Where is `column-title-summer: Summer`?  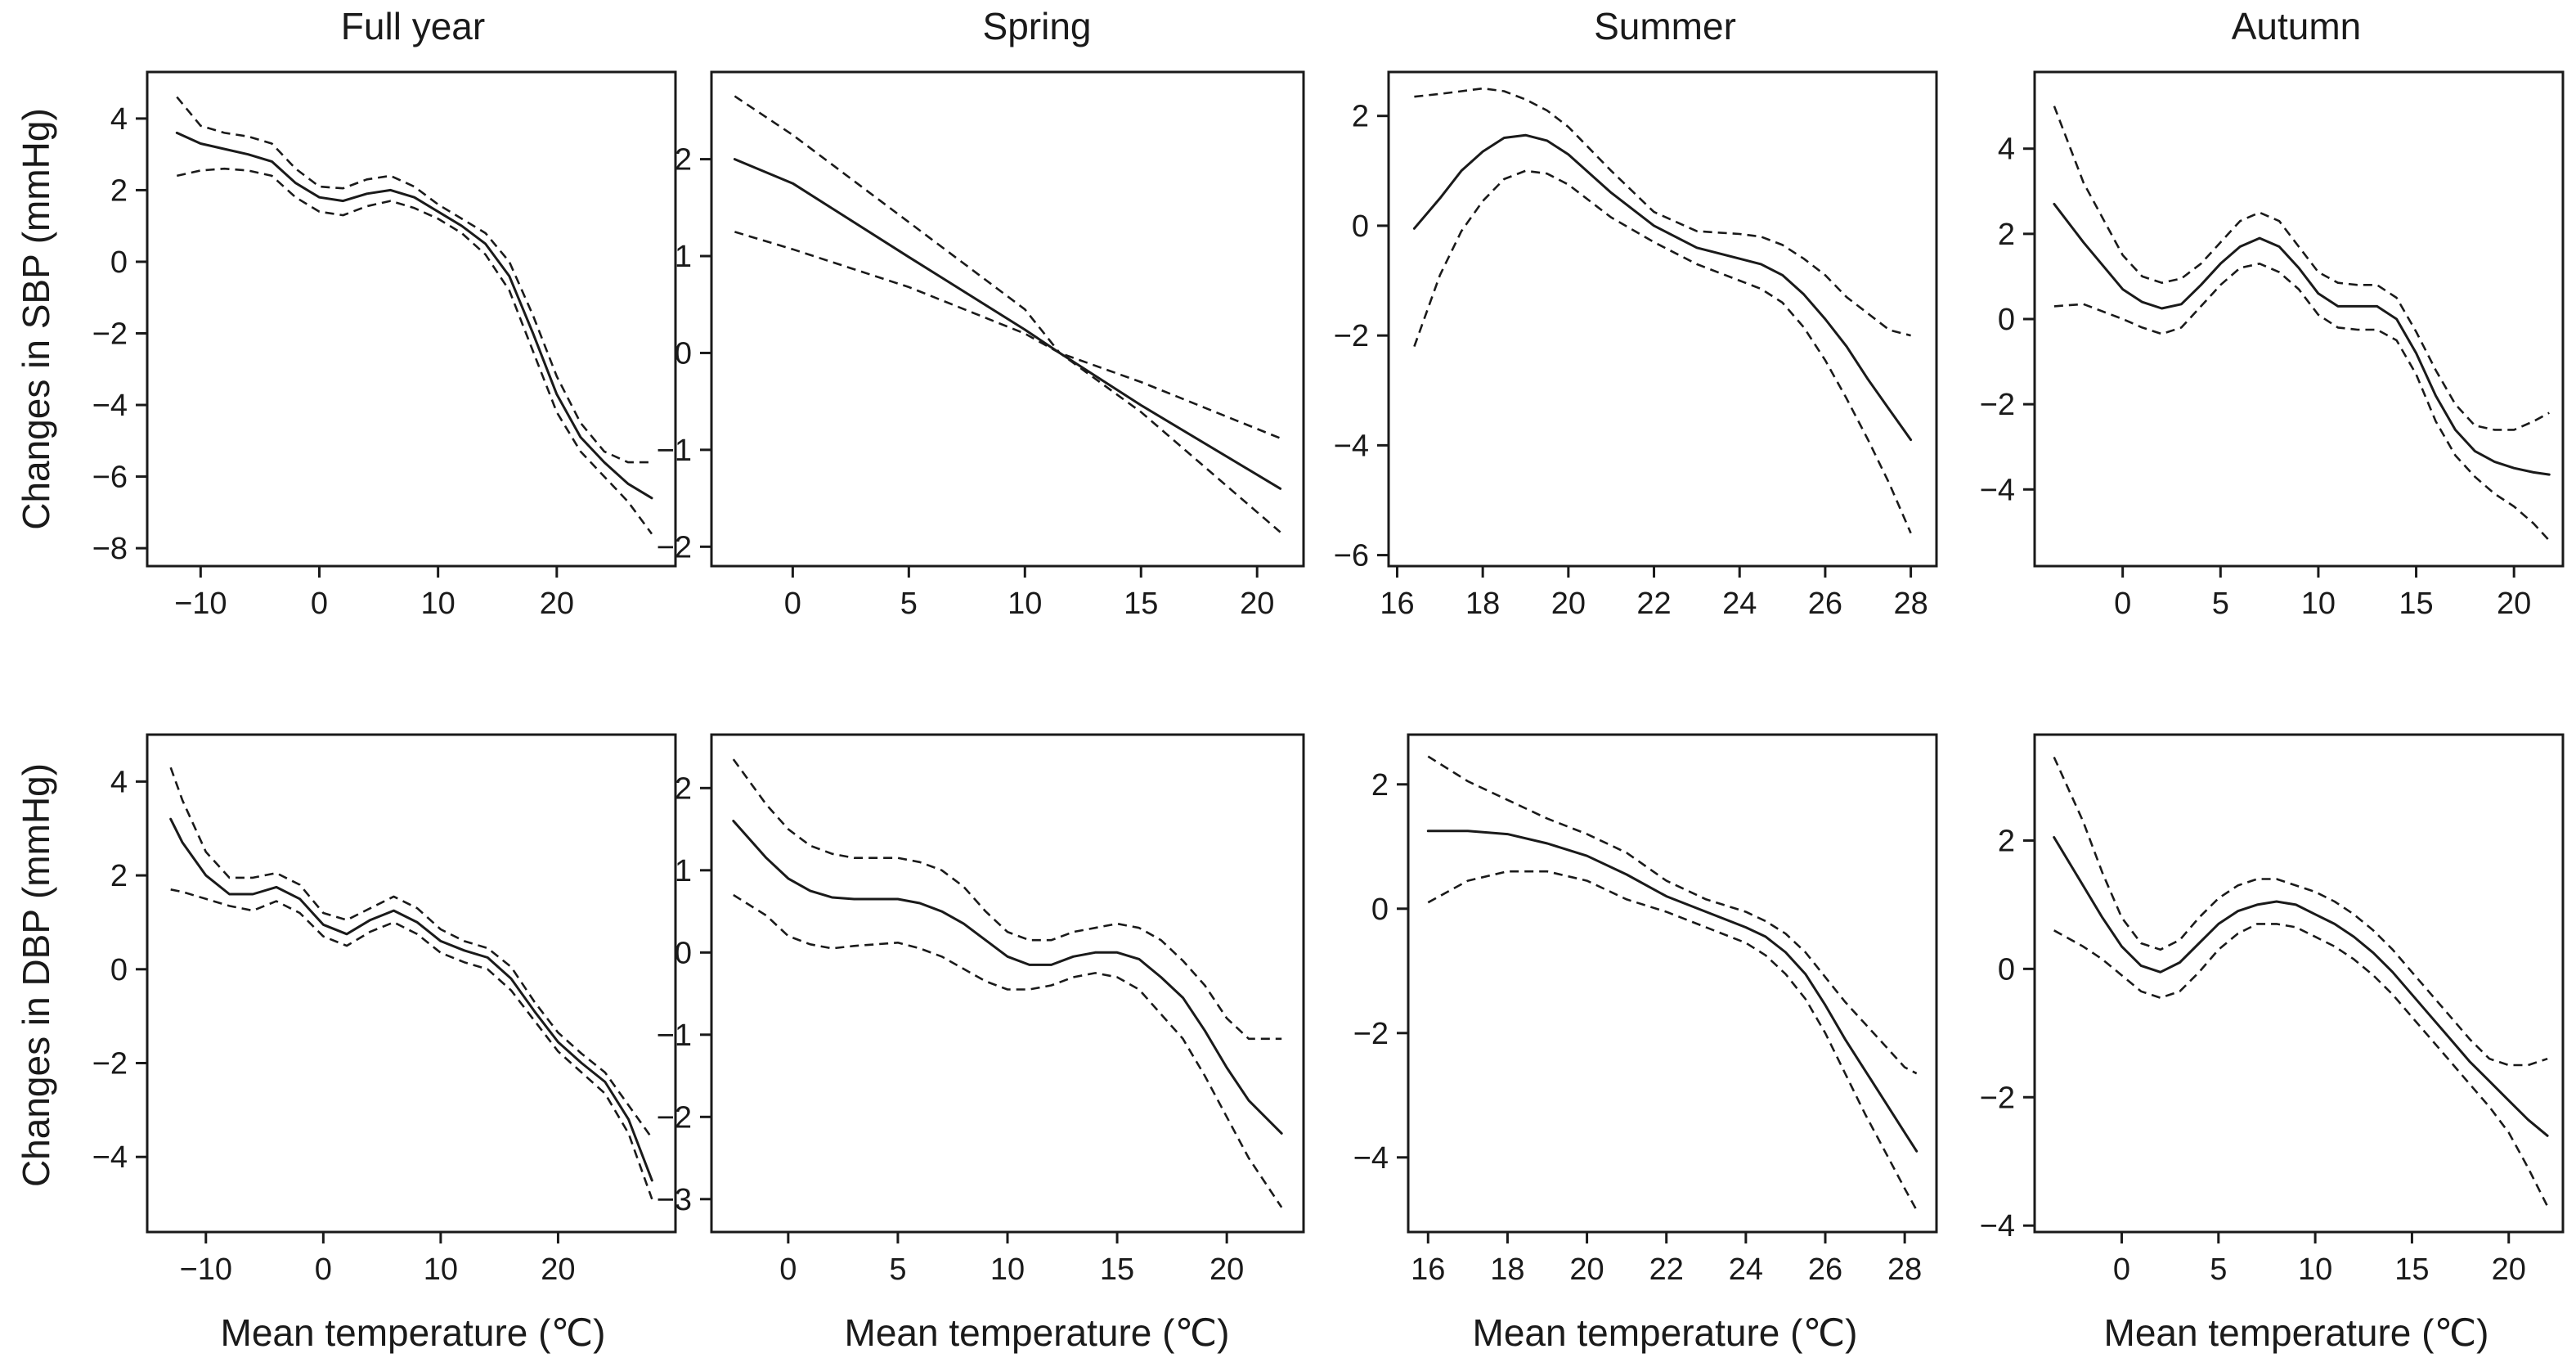 column-title-summer: Summer is located at coordinates (1665, 26).